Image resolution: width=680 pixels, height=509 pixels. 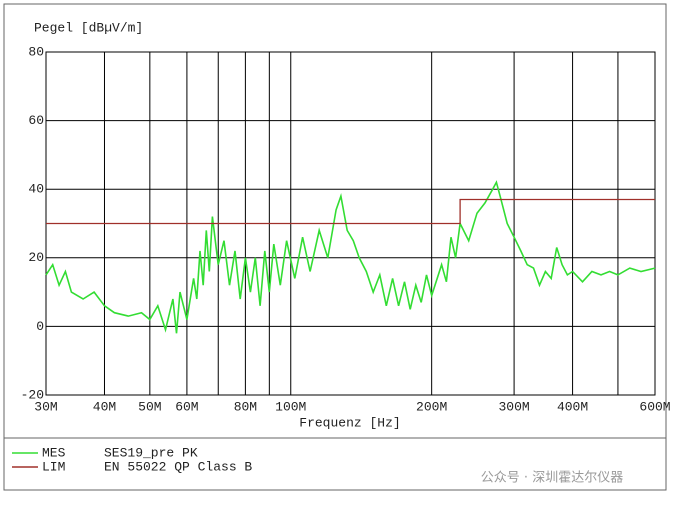 I want to click on y-tick-label: -20, so click(x=32, y=394).